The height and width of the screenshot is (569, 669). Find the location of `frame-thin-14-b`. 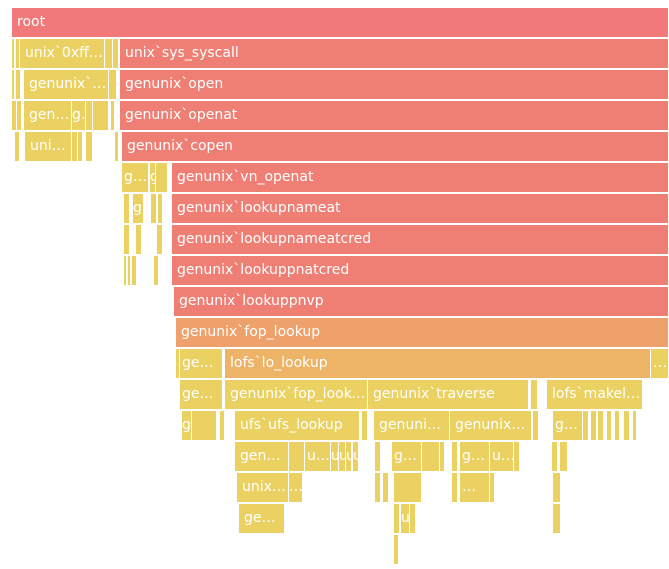

frame-thin-14-b is located at coordinates (442, 457).